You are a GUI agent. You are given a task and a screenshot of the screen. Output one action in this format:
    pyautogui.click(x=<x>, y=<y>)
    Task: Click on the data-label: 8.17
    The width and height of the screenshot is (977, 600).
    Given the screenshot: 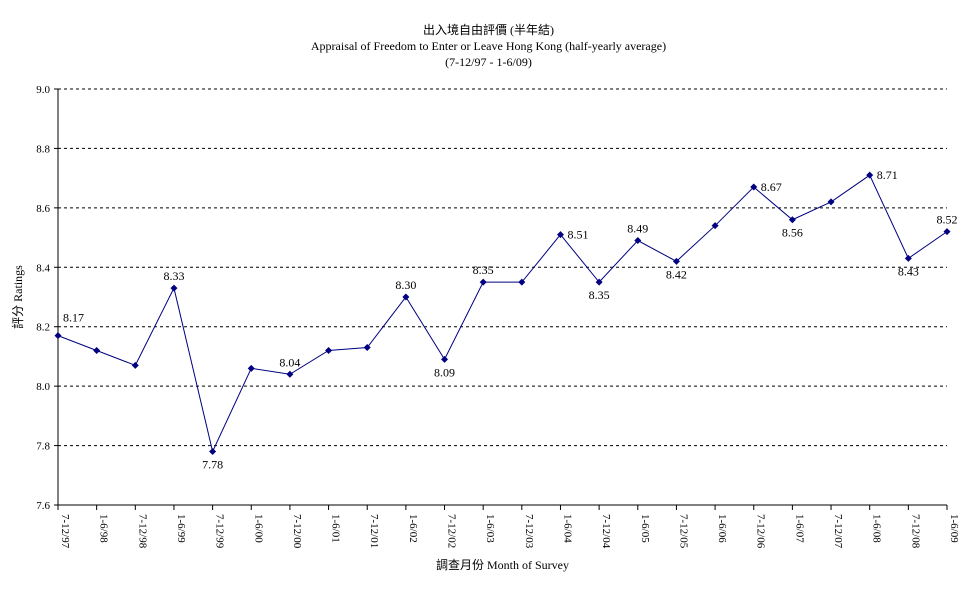 What is the action you would take?
    pyautogui.click(x=73, y=318)
    